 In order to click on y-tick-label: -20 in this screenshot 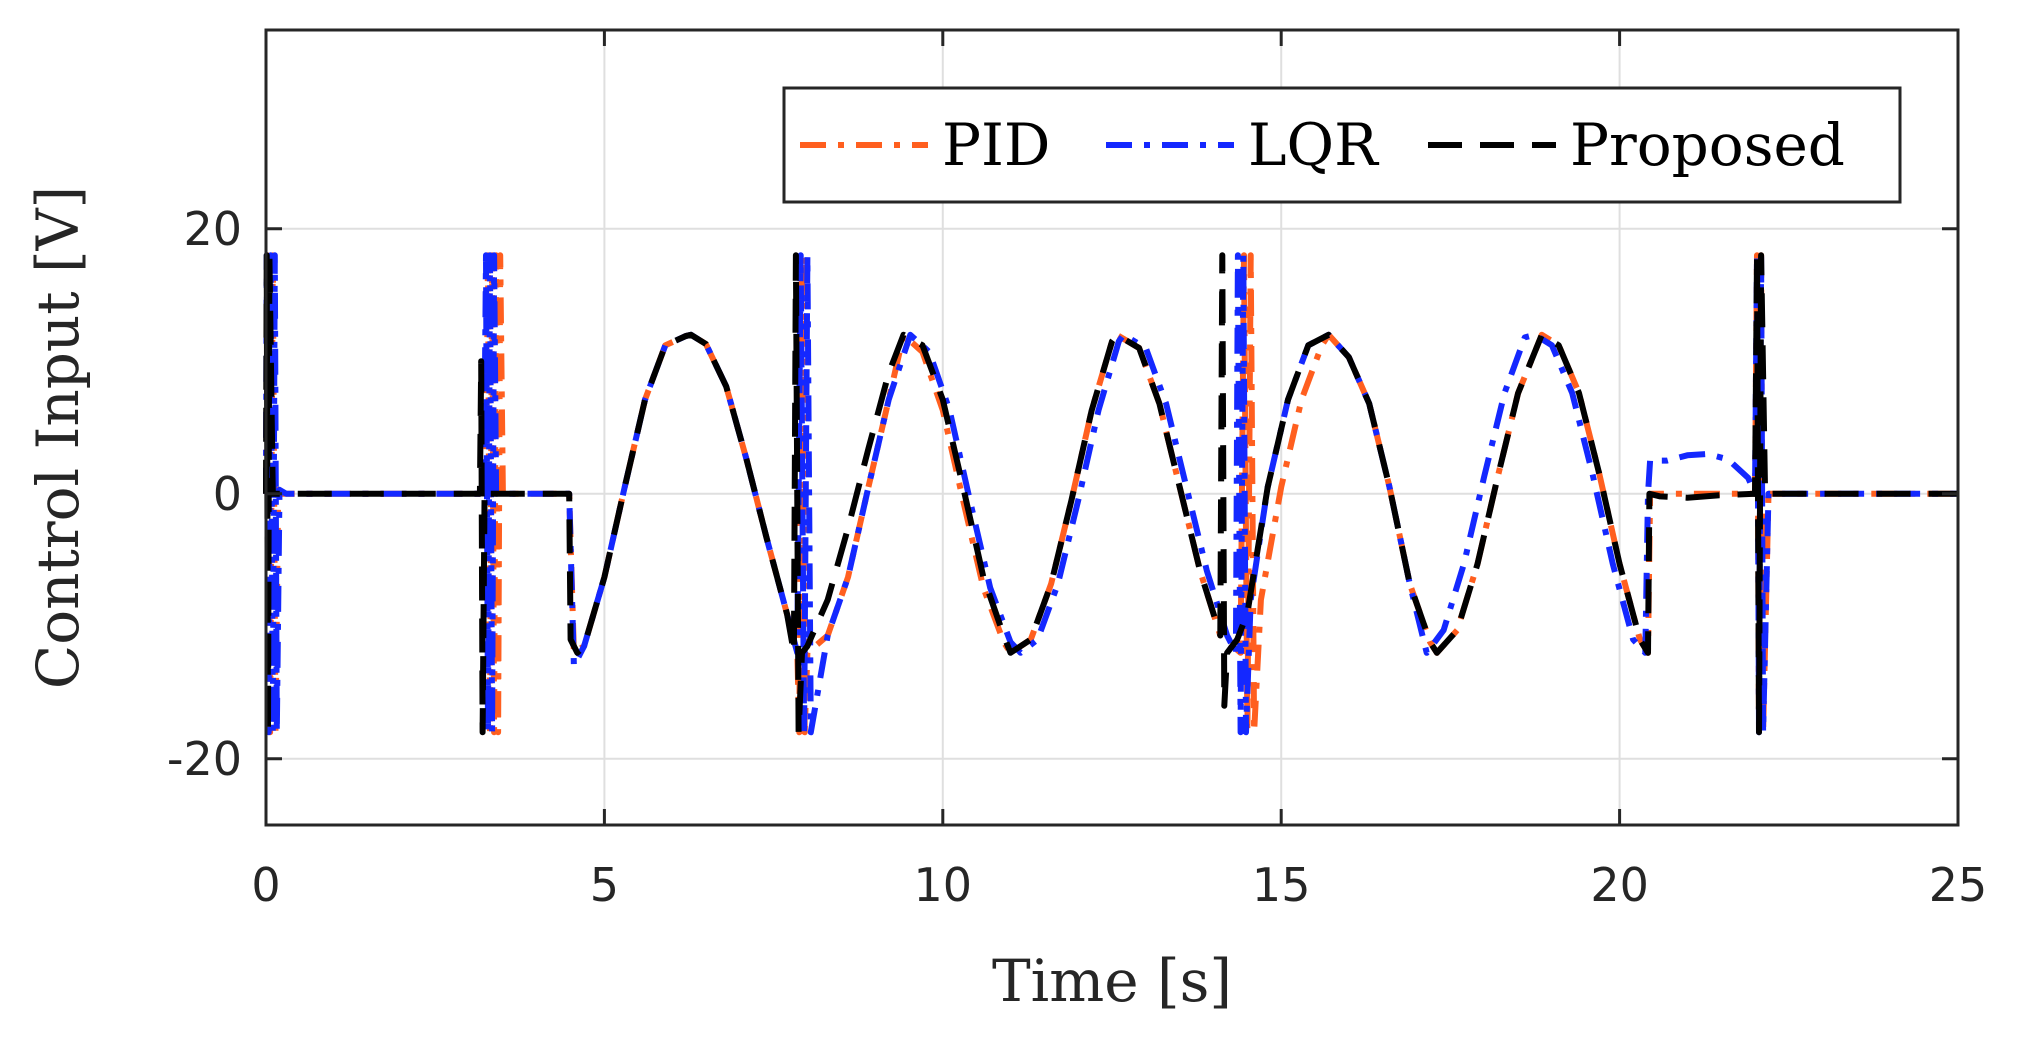, I will do `click(204, 759)`.